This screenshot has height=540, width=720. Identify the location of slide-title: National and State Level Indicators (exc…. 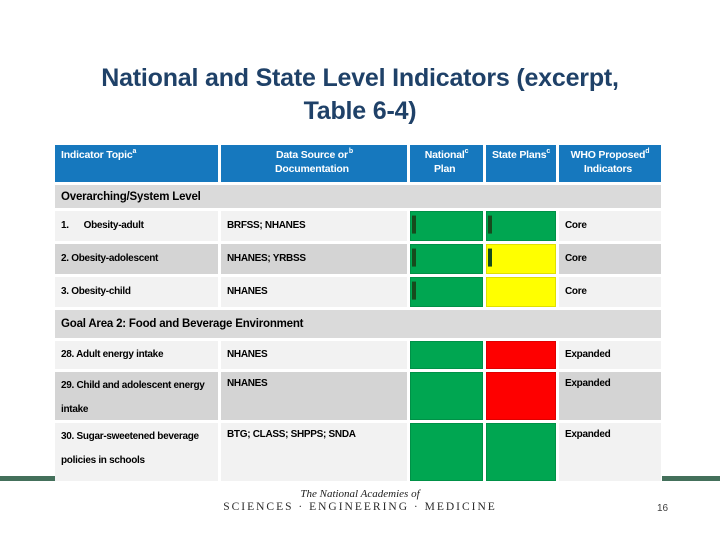
(360, 94).